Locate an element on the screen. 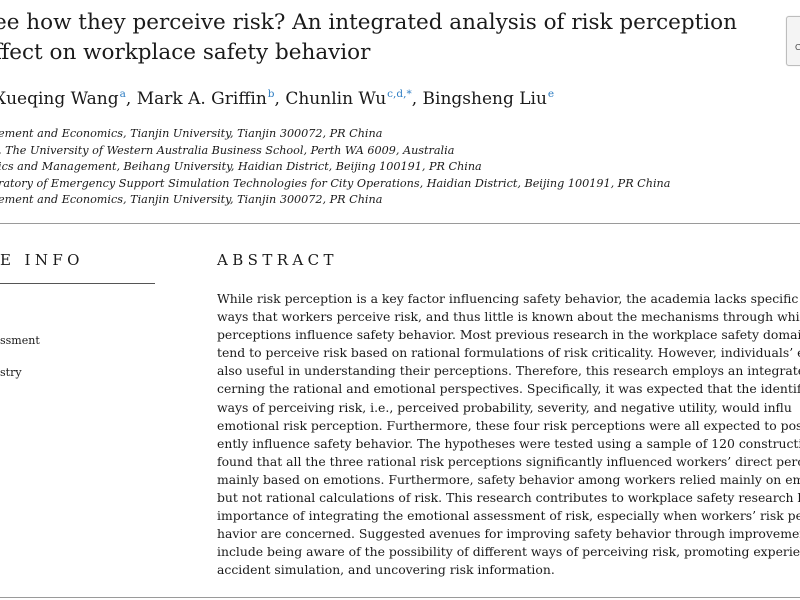  article-title-line: ffect on workplace safety behavior is located at coordinates (185, 52).